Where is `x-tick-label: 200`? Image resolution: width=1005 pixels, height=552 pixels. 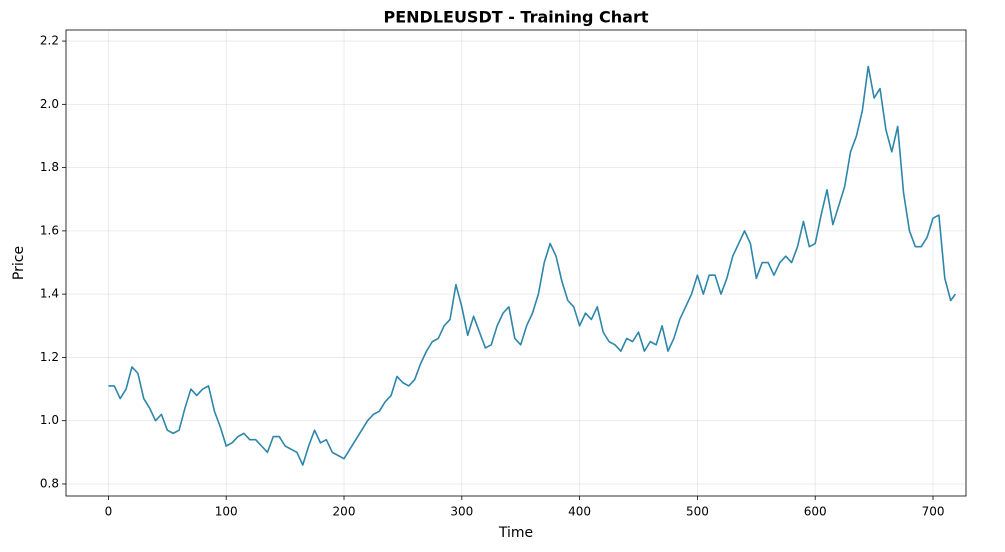
x-tick-label: 200 is located at coordinates (344, 512).